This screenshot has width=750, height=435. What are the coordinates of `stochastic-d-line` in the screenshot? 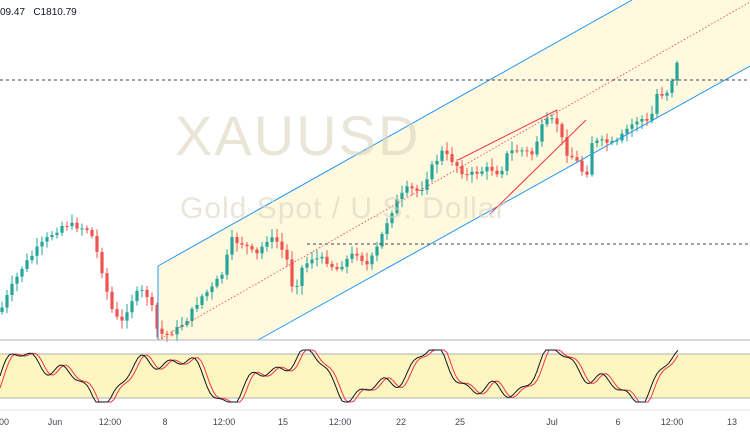 It's located at (339, 376).